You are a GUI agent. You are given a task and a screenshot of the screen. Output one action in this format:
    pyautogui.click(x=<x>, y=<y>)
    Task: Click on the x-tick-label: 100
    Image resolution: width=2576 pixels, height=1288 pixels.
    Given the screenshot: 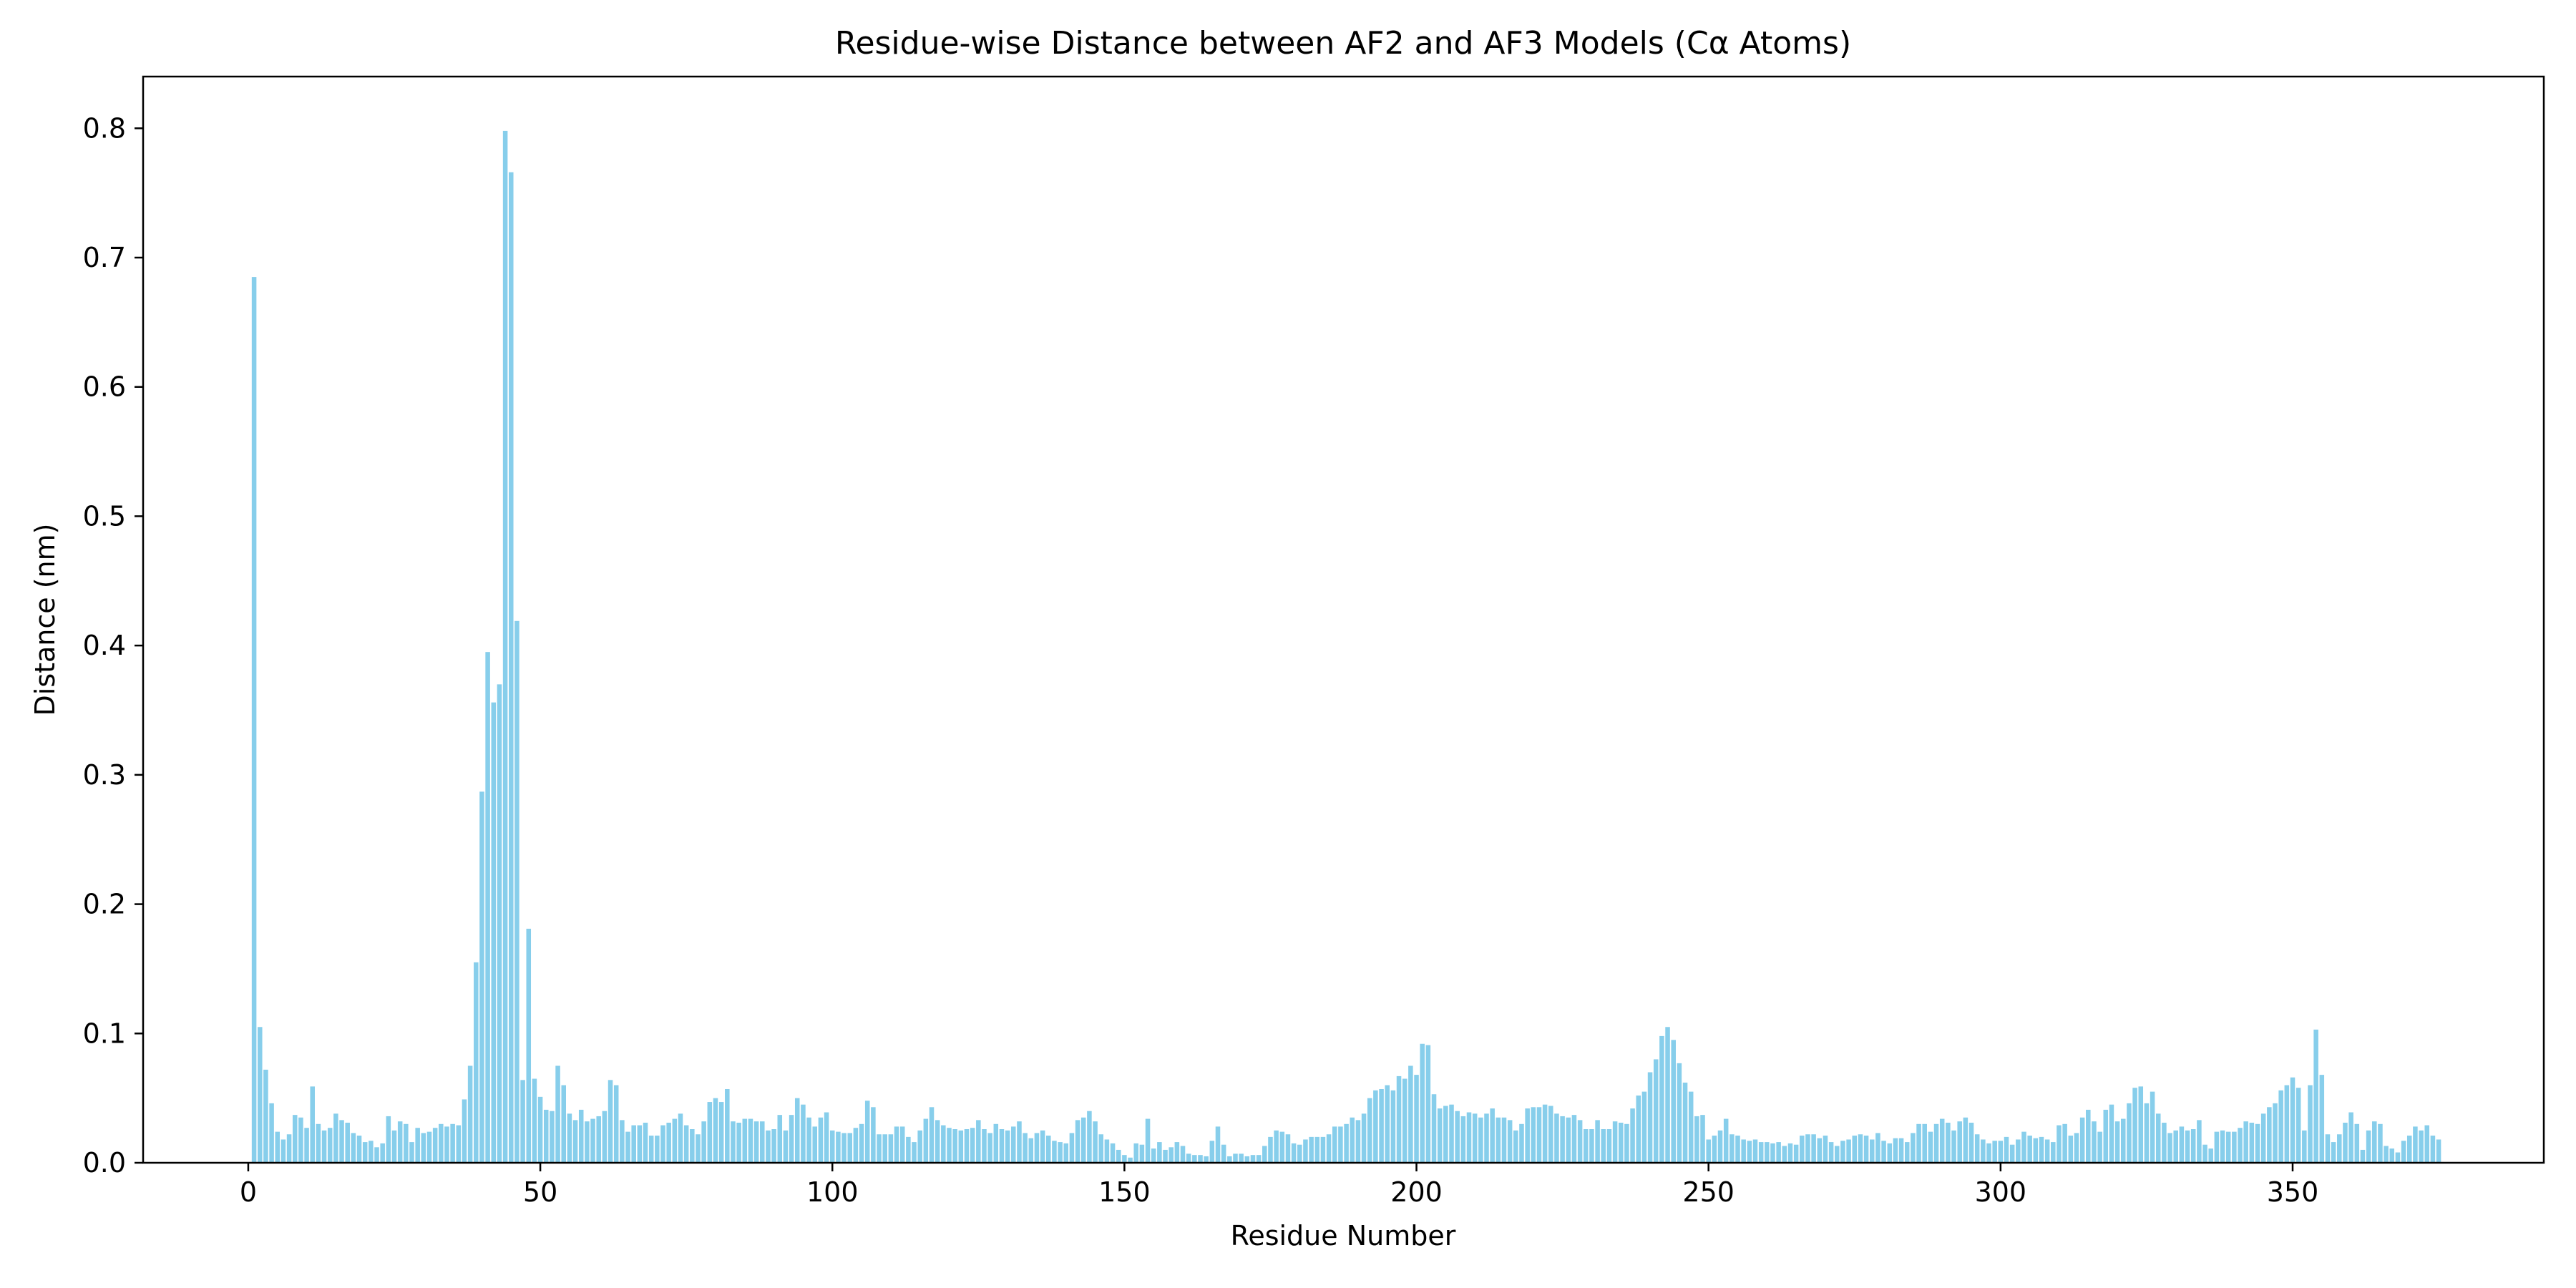 What is the action you would take?
    pyautogui.click(x=832, y=1192)
    